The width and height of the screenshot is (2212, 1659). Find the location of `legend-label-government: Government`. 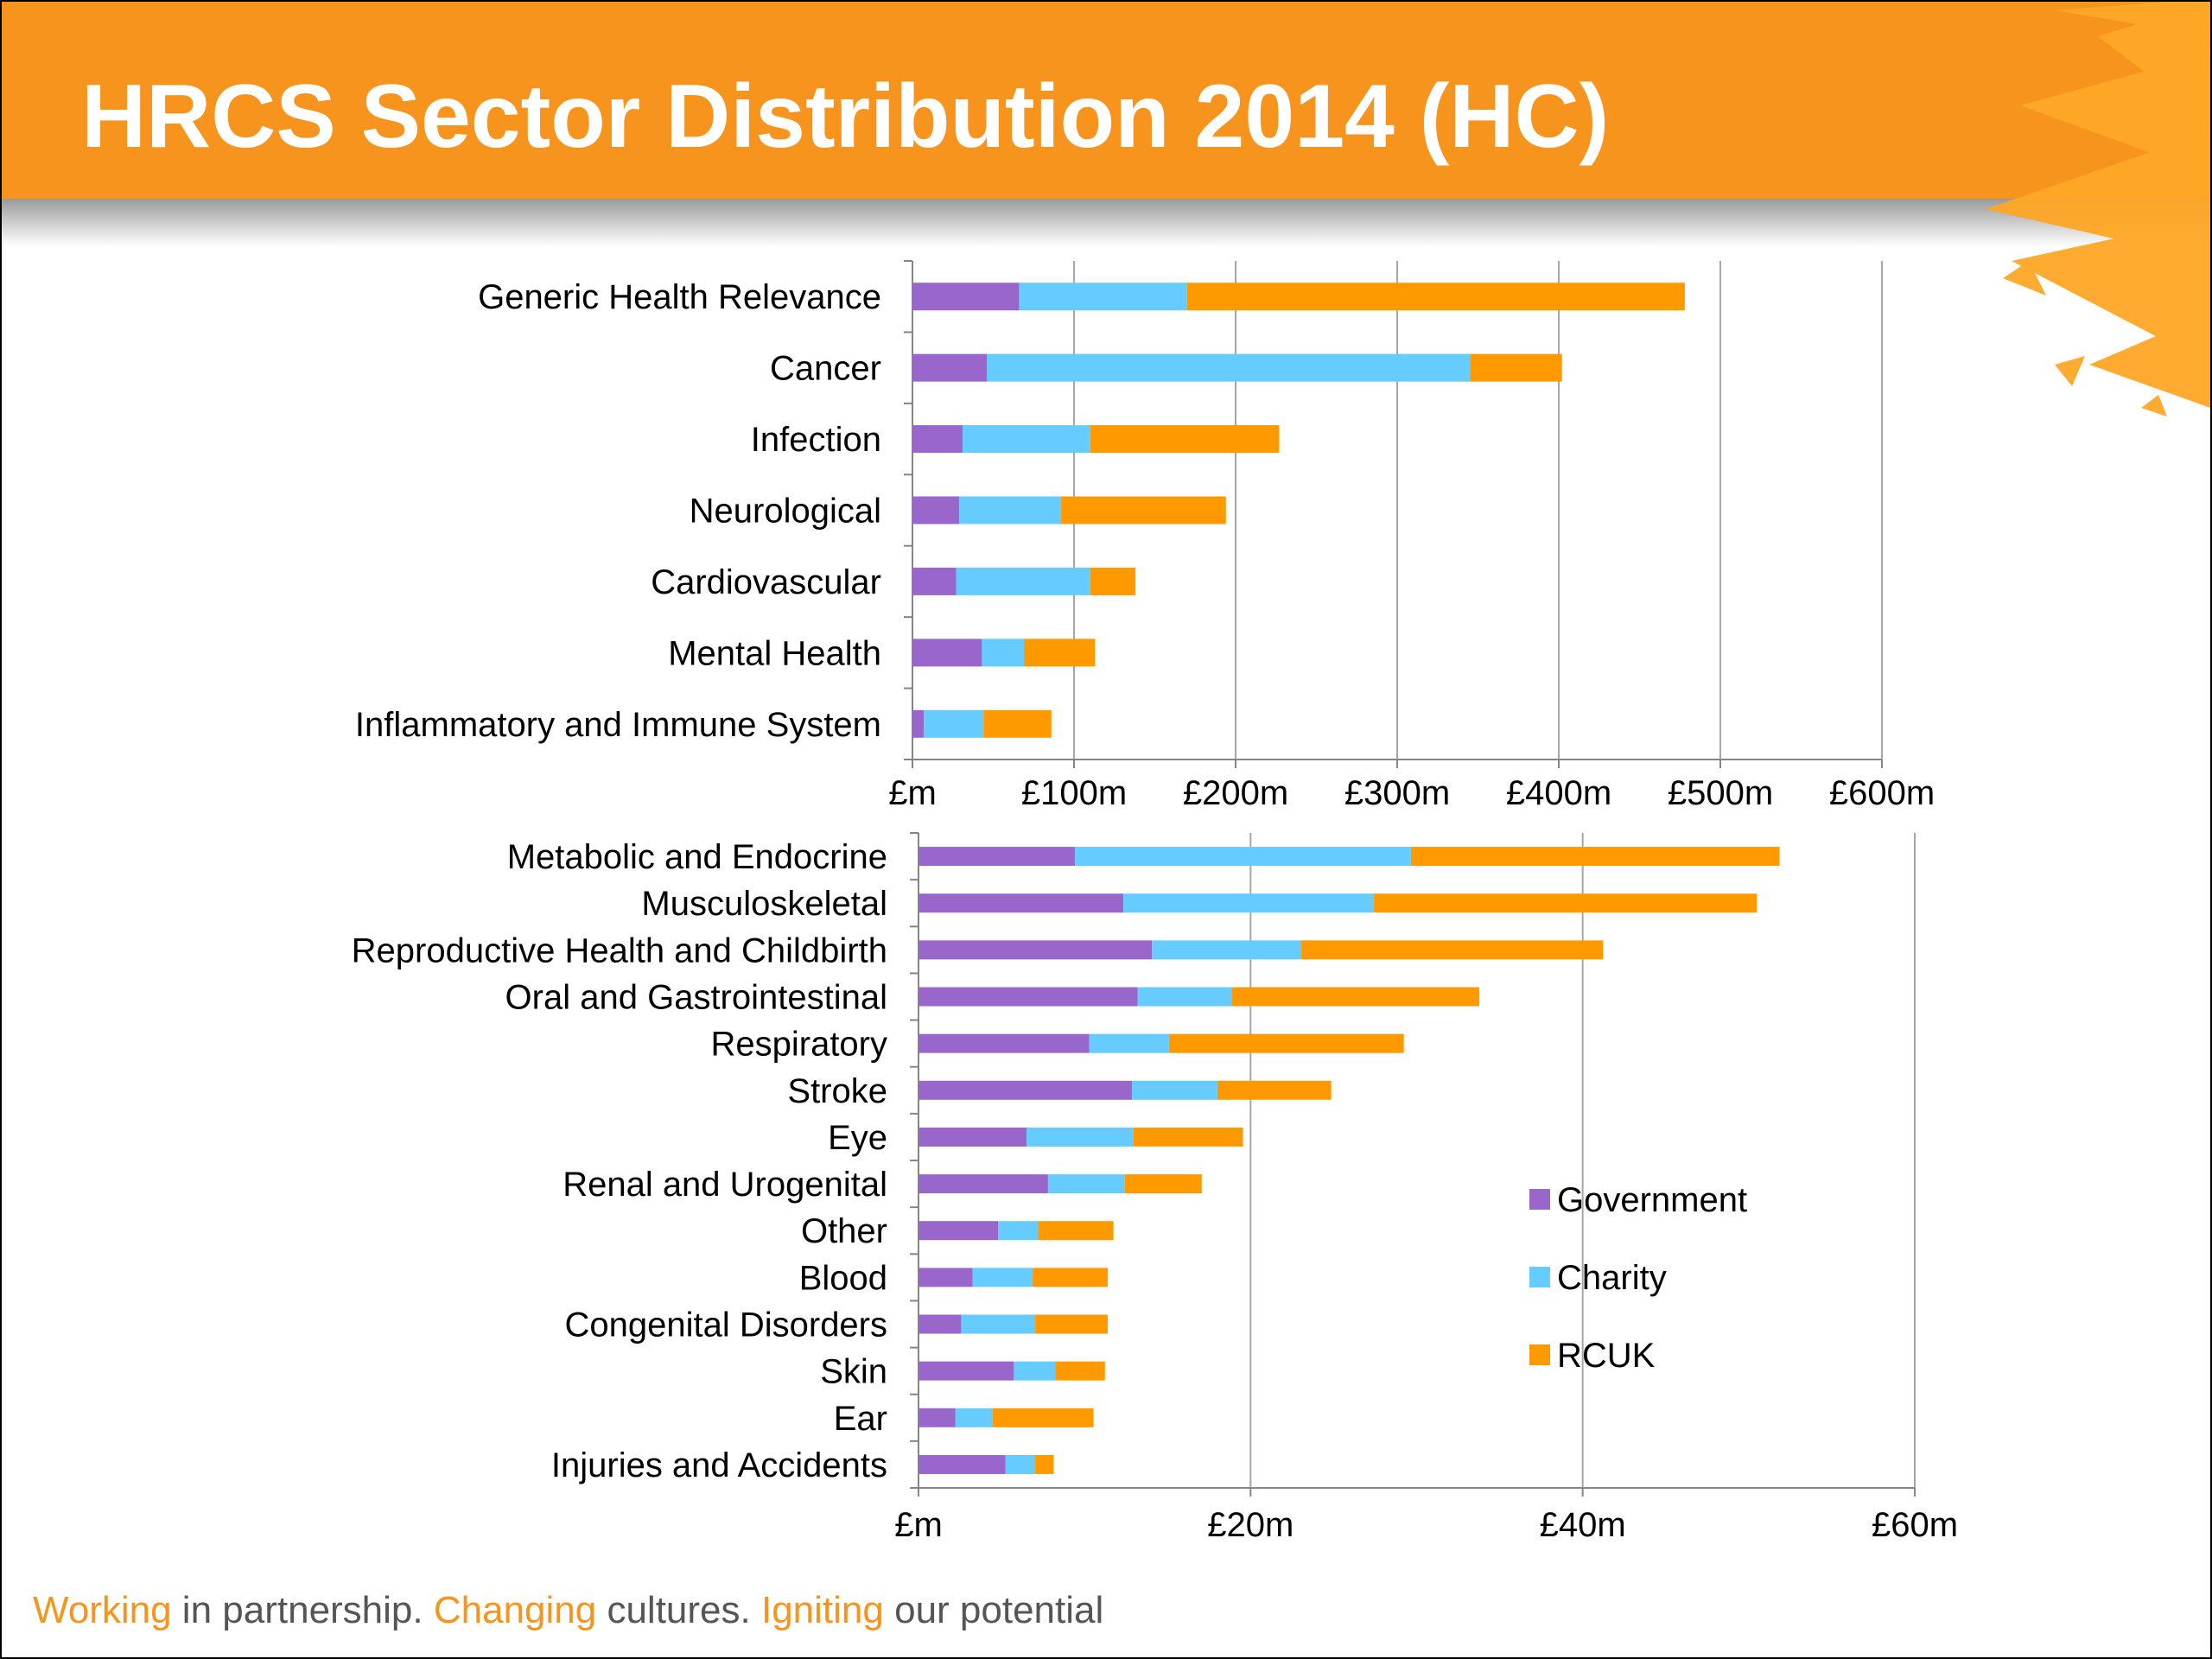

legend-label-government: Government is located at coordinates (1652, 1200).